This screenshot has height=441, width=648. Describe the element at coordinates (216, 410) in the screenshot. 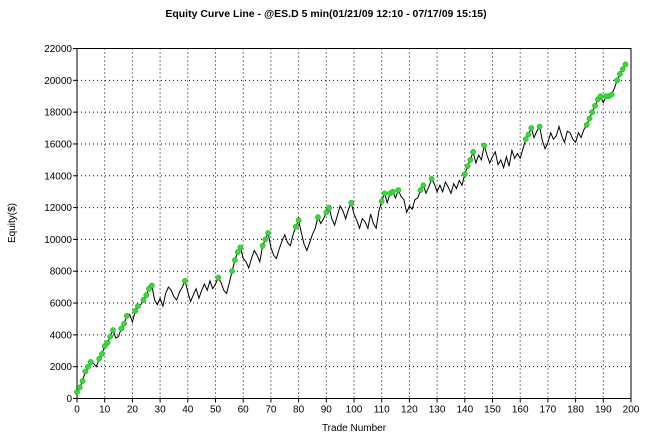

I see `x-tick-label: 50` at that location.